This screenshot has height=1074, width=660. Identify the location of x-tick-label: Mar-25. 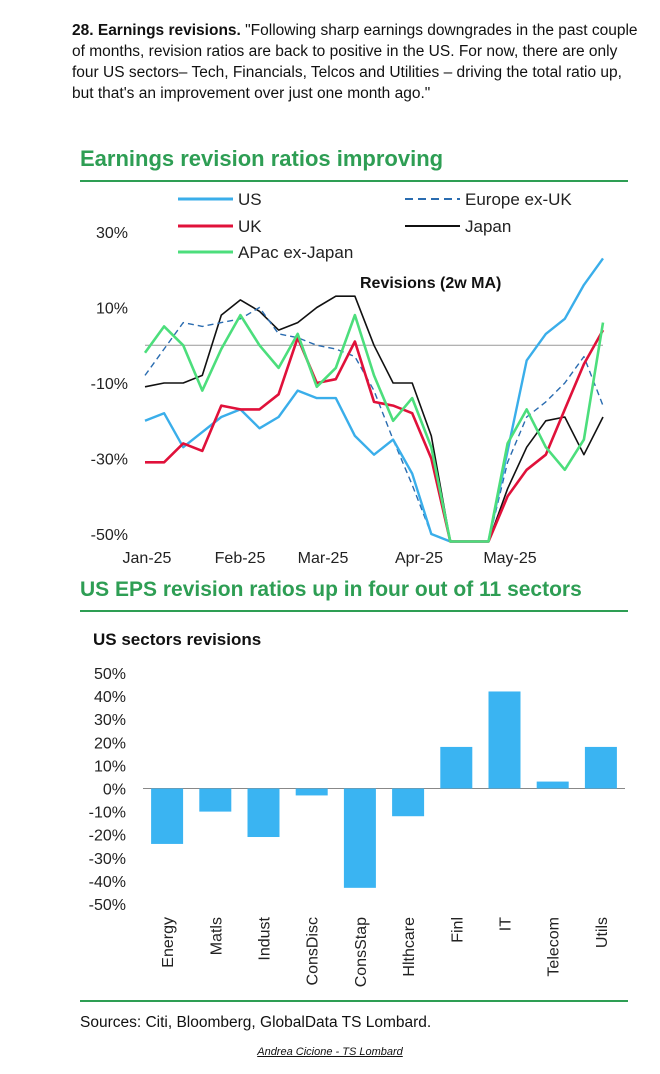
(323, 558).